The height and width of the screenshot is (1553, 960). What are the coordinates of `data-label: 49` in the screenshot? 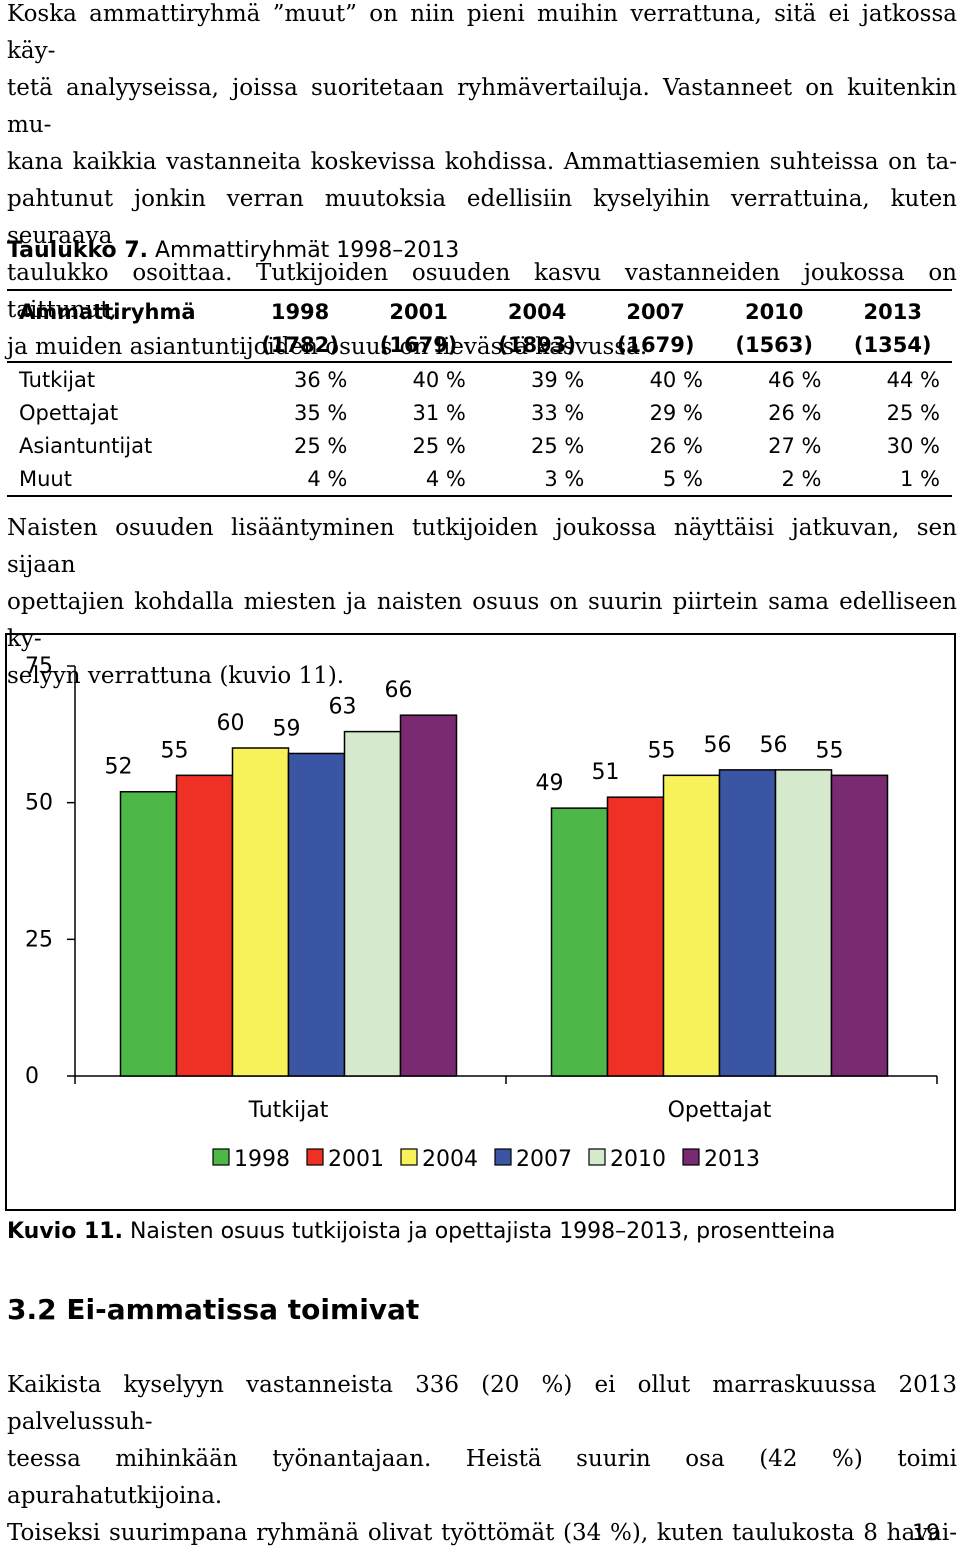 It's located at (550, 783).